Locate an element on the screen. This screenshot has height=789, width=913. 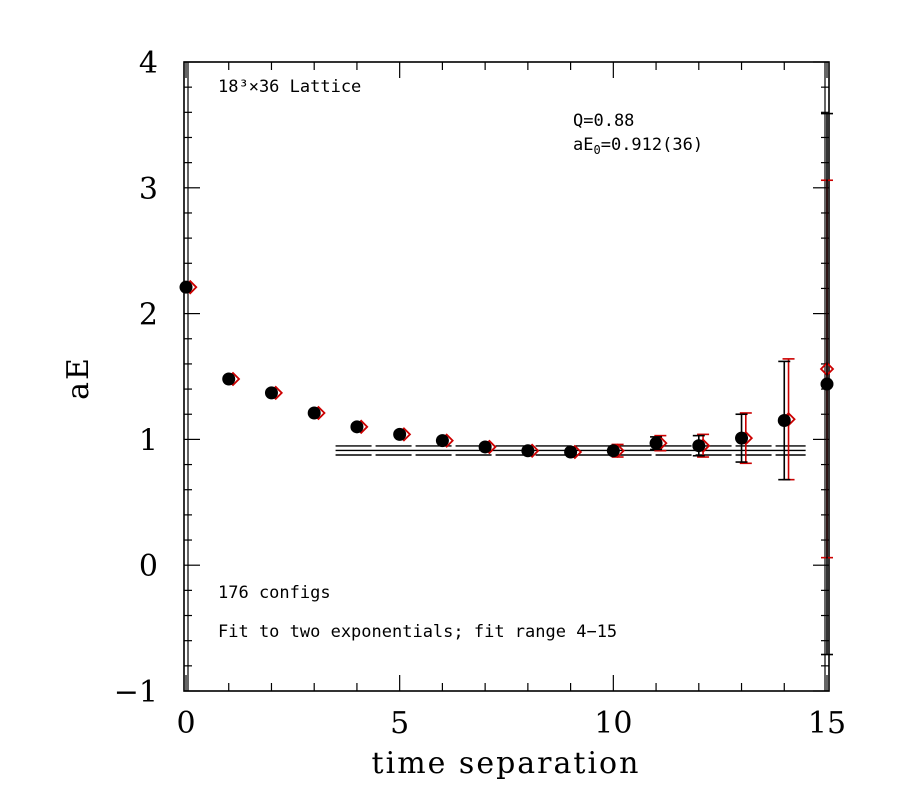
configs-annotation: 176 configs is located at coordinates (274, 593).